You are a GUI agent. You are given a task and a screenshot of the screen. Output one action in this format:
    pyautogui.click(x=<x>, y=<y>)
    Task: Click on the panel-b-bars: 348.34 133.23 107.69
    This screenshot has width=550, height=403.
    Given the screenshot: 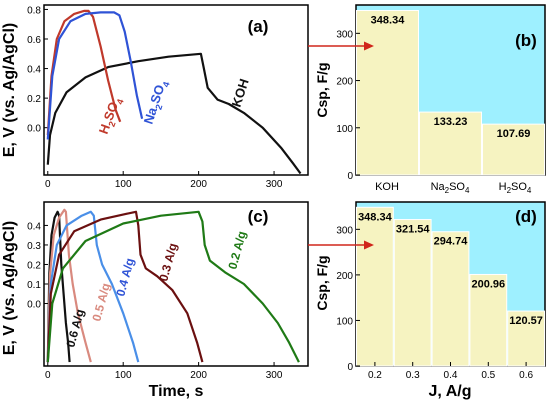 What is the action you would take?
    pyautogui.click(x=450, y=93)
    